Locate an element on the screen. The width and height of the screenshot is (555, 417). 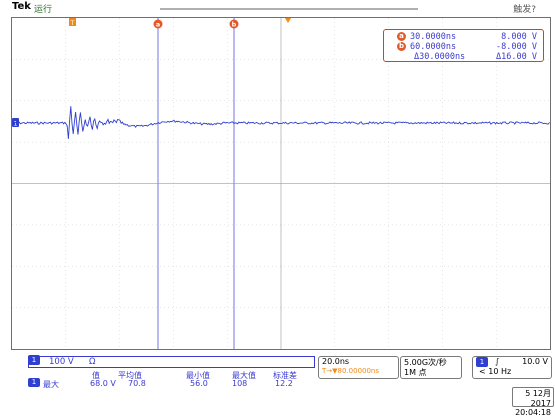
horizontal-settings-box: 20.0ns T→▼80.00000ns is located at coordinates (358, 367).